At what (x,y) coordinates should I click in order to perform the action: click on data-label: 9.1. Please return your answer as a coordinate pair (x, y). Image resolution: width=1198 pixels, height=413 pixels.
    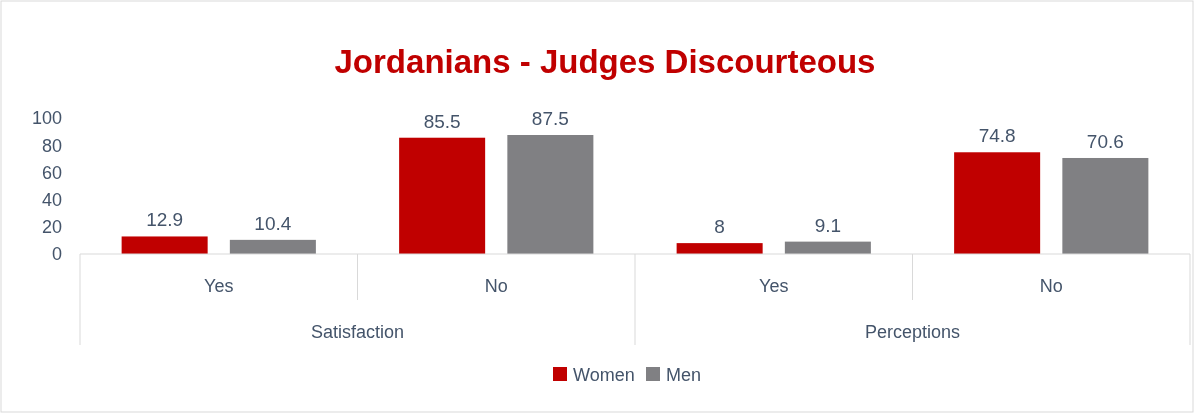
    Looking at the image, I should click on (828, 225).